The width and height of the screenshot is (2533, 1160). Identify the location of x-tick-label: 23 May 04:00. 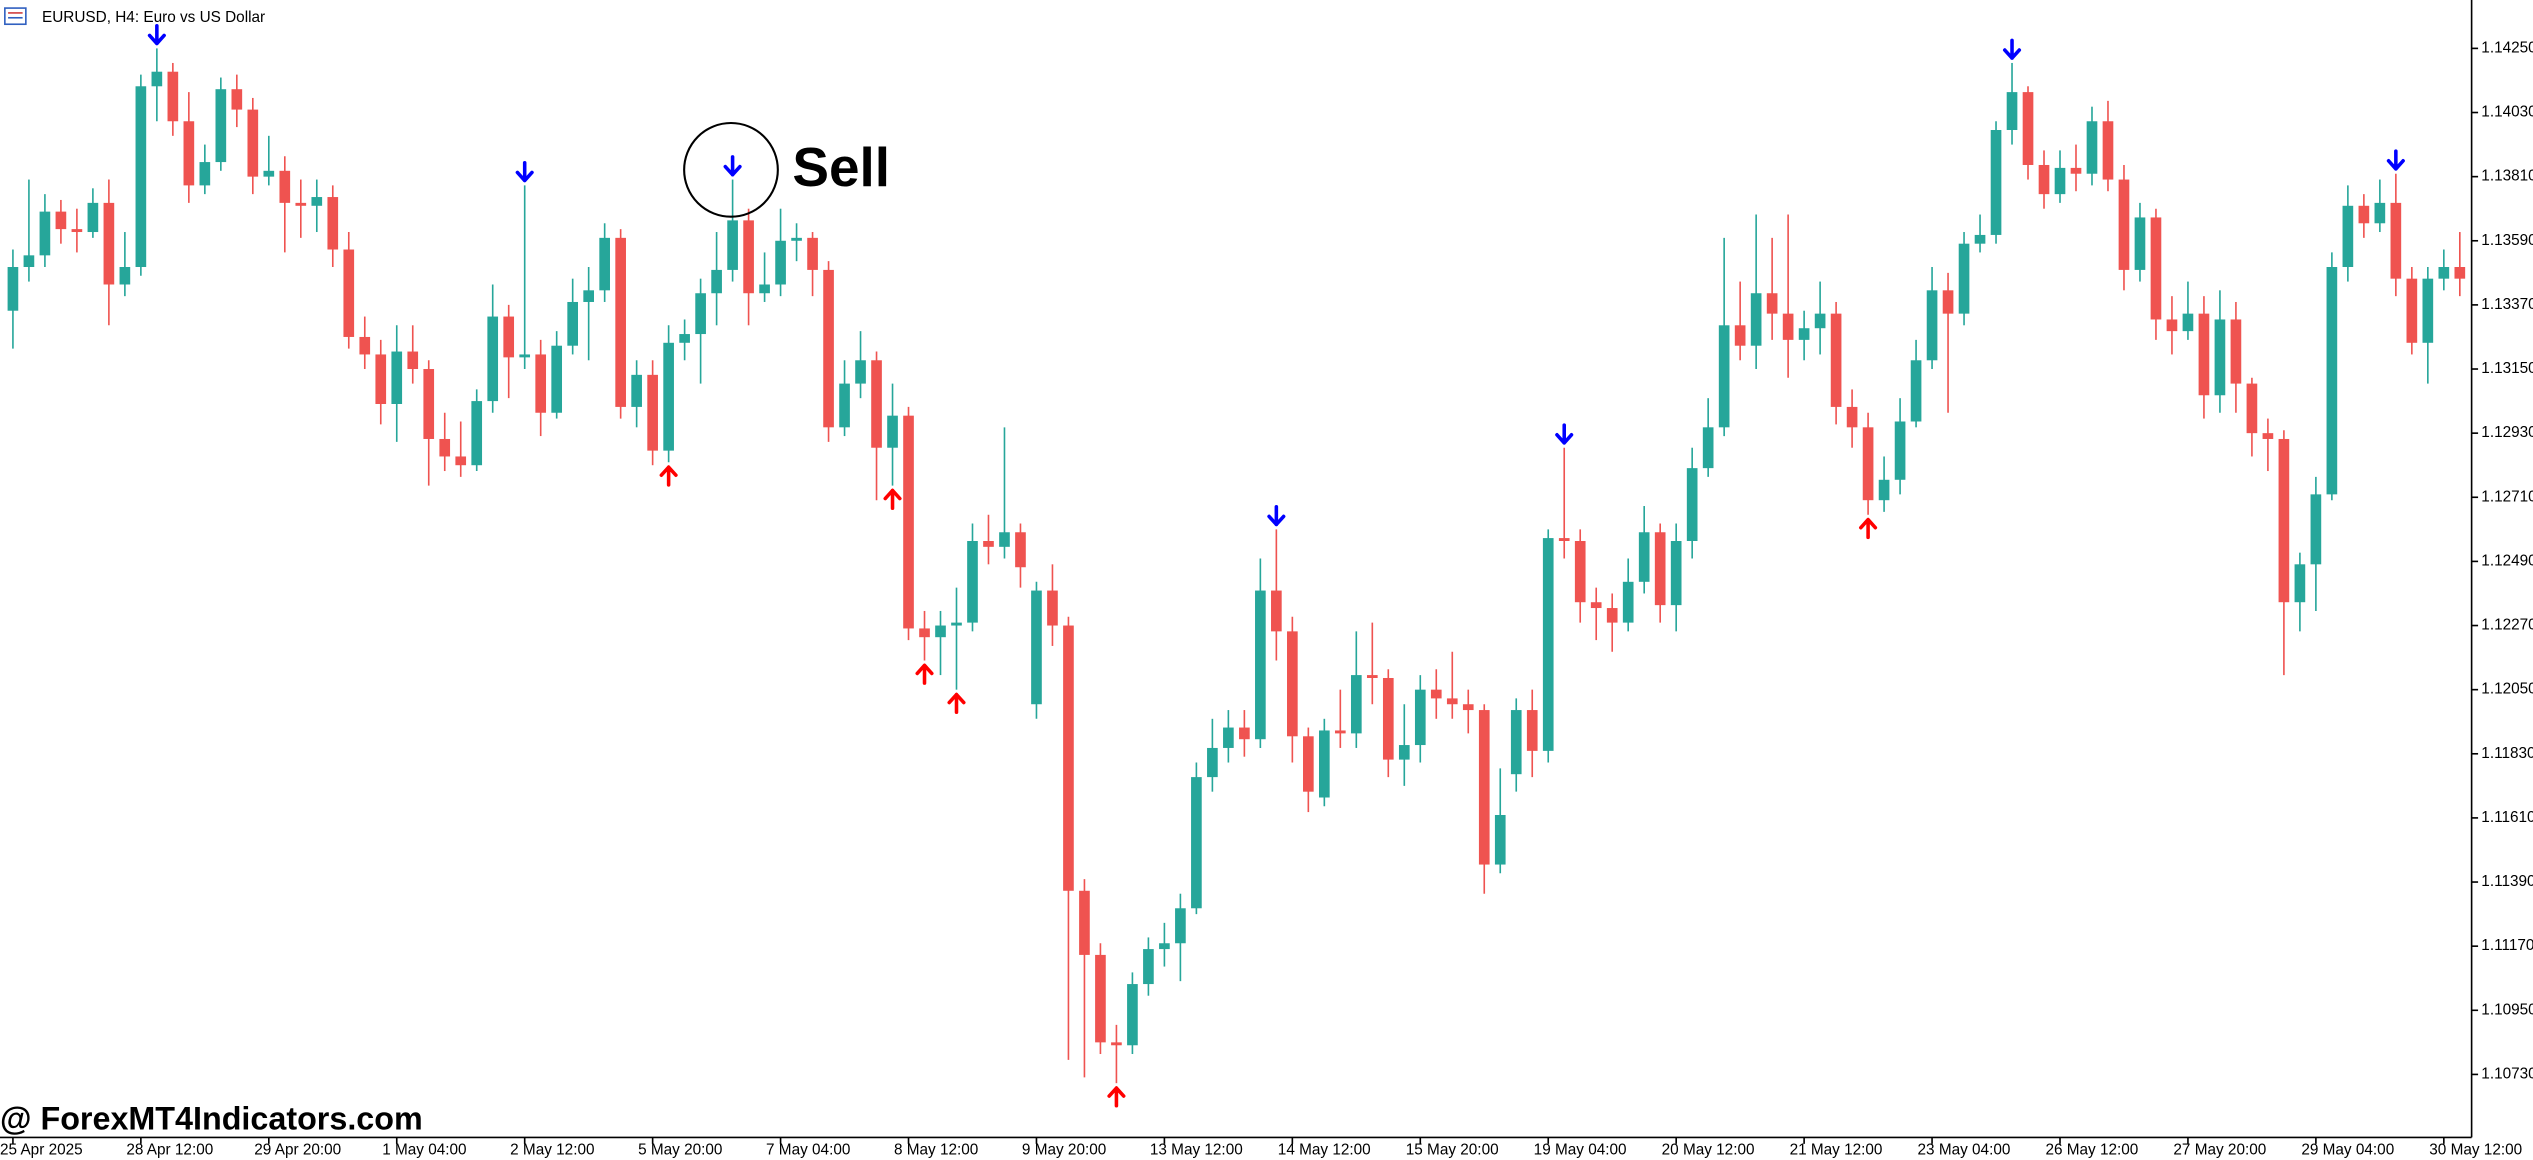
(1964, 1149).